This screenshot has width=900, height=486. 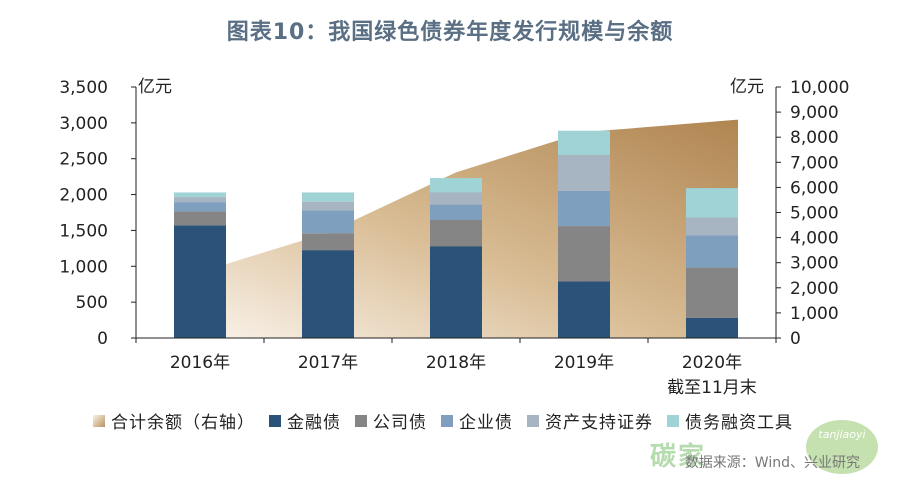 What do you see at coordinates (83, 88) in the screenshot?
I see `left-tick-label: 3,500` at bounding box center [83, 88].